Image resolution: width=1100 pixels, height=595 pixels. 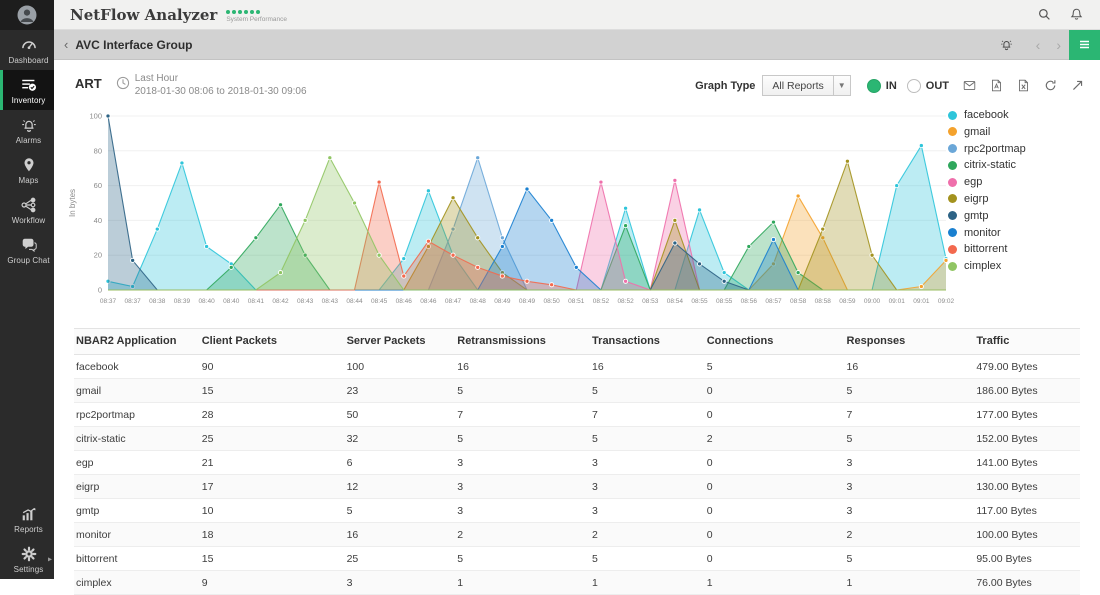 What do you see at coordinates (577, 534) in the screenshot?
I see `table-row: monitor 18 16 2 2 0 2 100.00 Bytes` at bounding box center [577, 534].